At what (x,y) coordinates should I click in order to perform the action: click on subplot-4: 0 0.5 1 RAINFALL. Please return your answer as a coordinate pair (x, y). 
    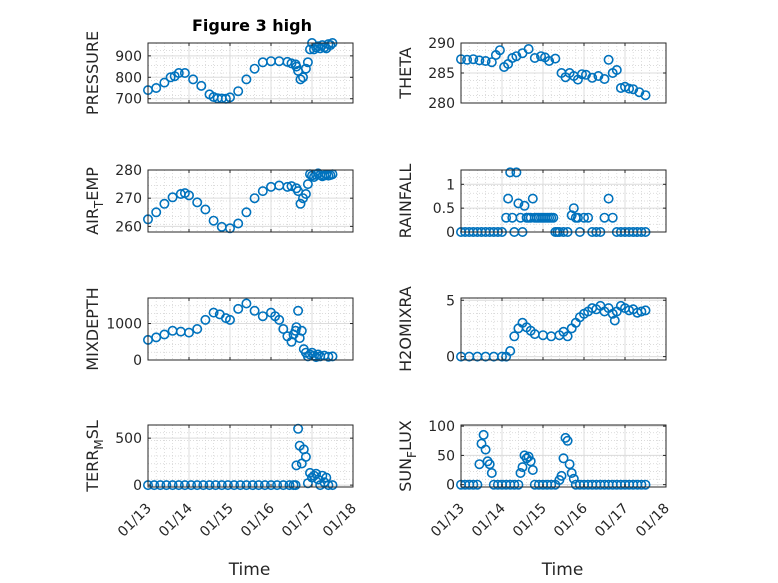
    Looking at the image, I should click on (531, 202).